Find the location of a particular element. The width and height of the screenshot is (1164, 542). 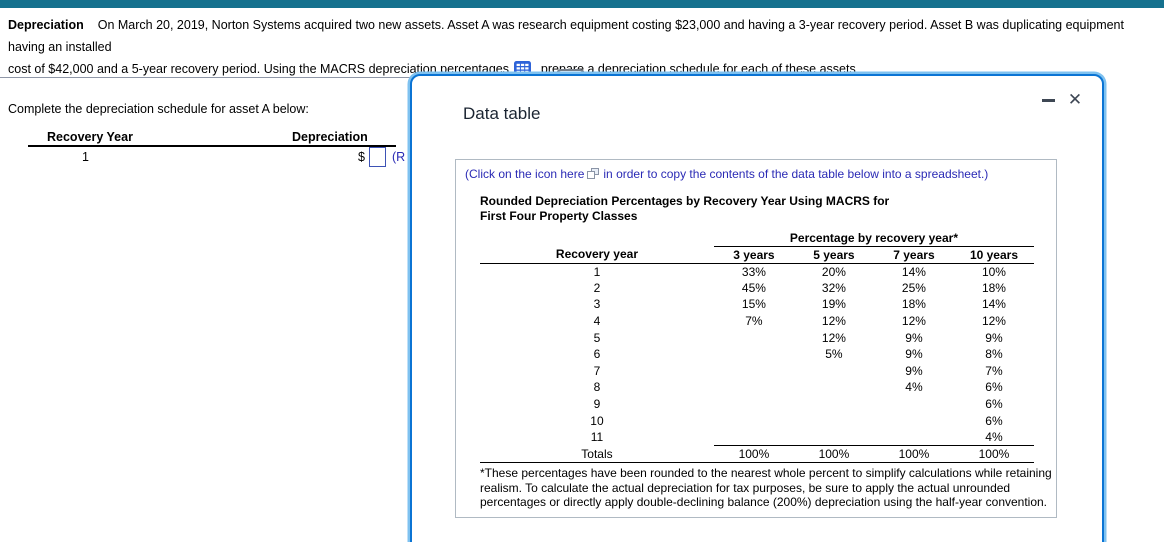

macrs-row-1: 1 33% 20% 14% 10% is located at coordinates (799, 271).